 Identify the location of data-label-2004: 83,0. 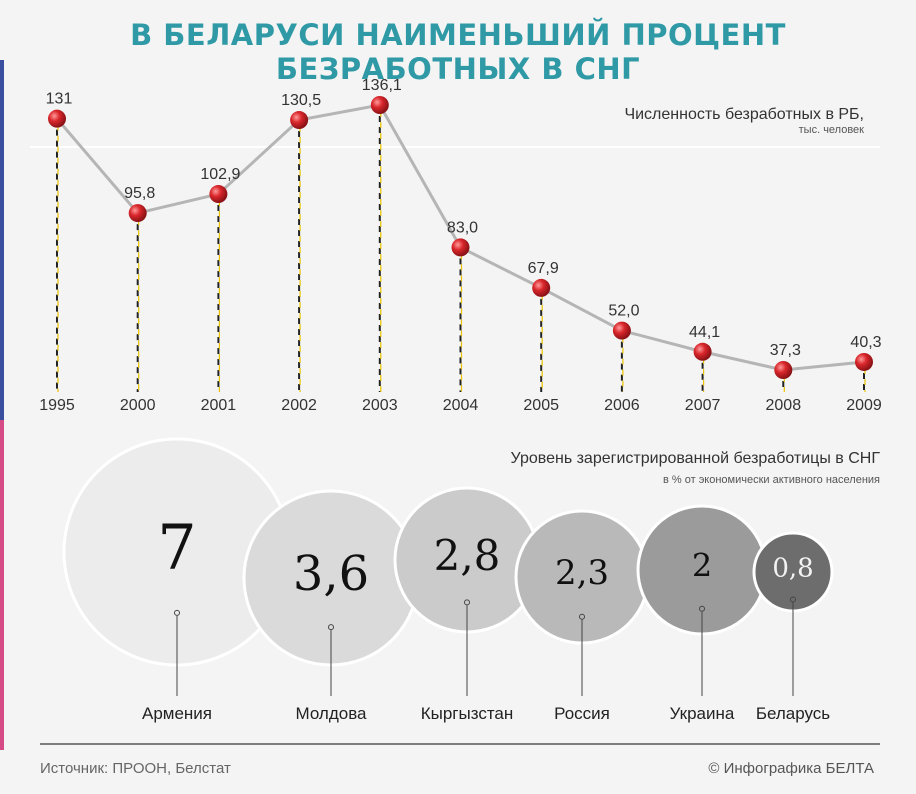
(462, 227).